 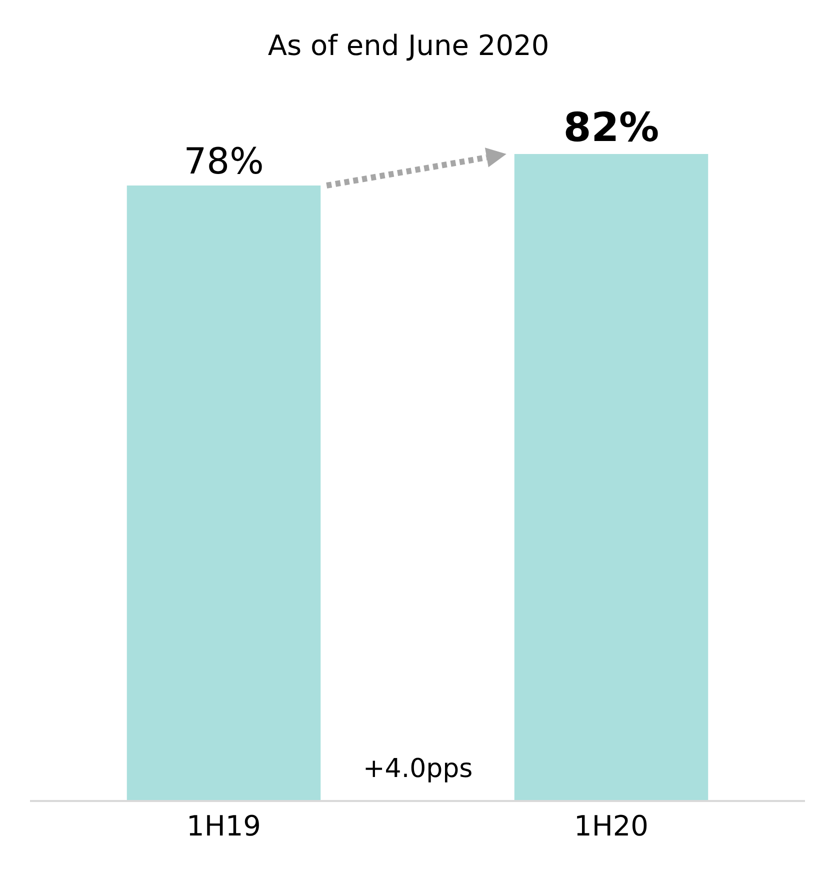 What do you see at coordinates (224, 162) in the screenshot?
I see `data-label: 78%` at bounding box center [224, 162].